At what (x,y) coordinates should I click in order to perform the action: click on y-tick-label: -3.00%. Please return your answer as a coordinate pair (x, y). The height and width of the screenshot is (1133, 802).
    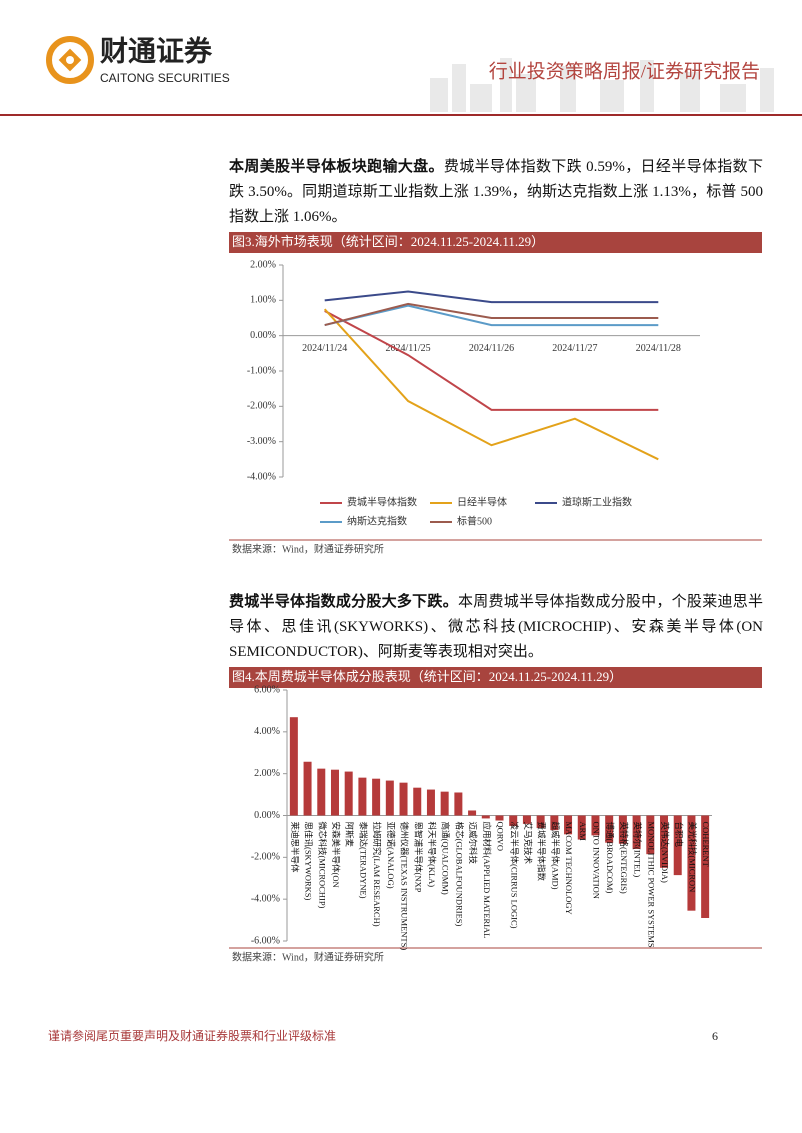
    Looking at the image, I should click on (261, 441).